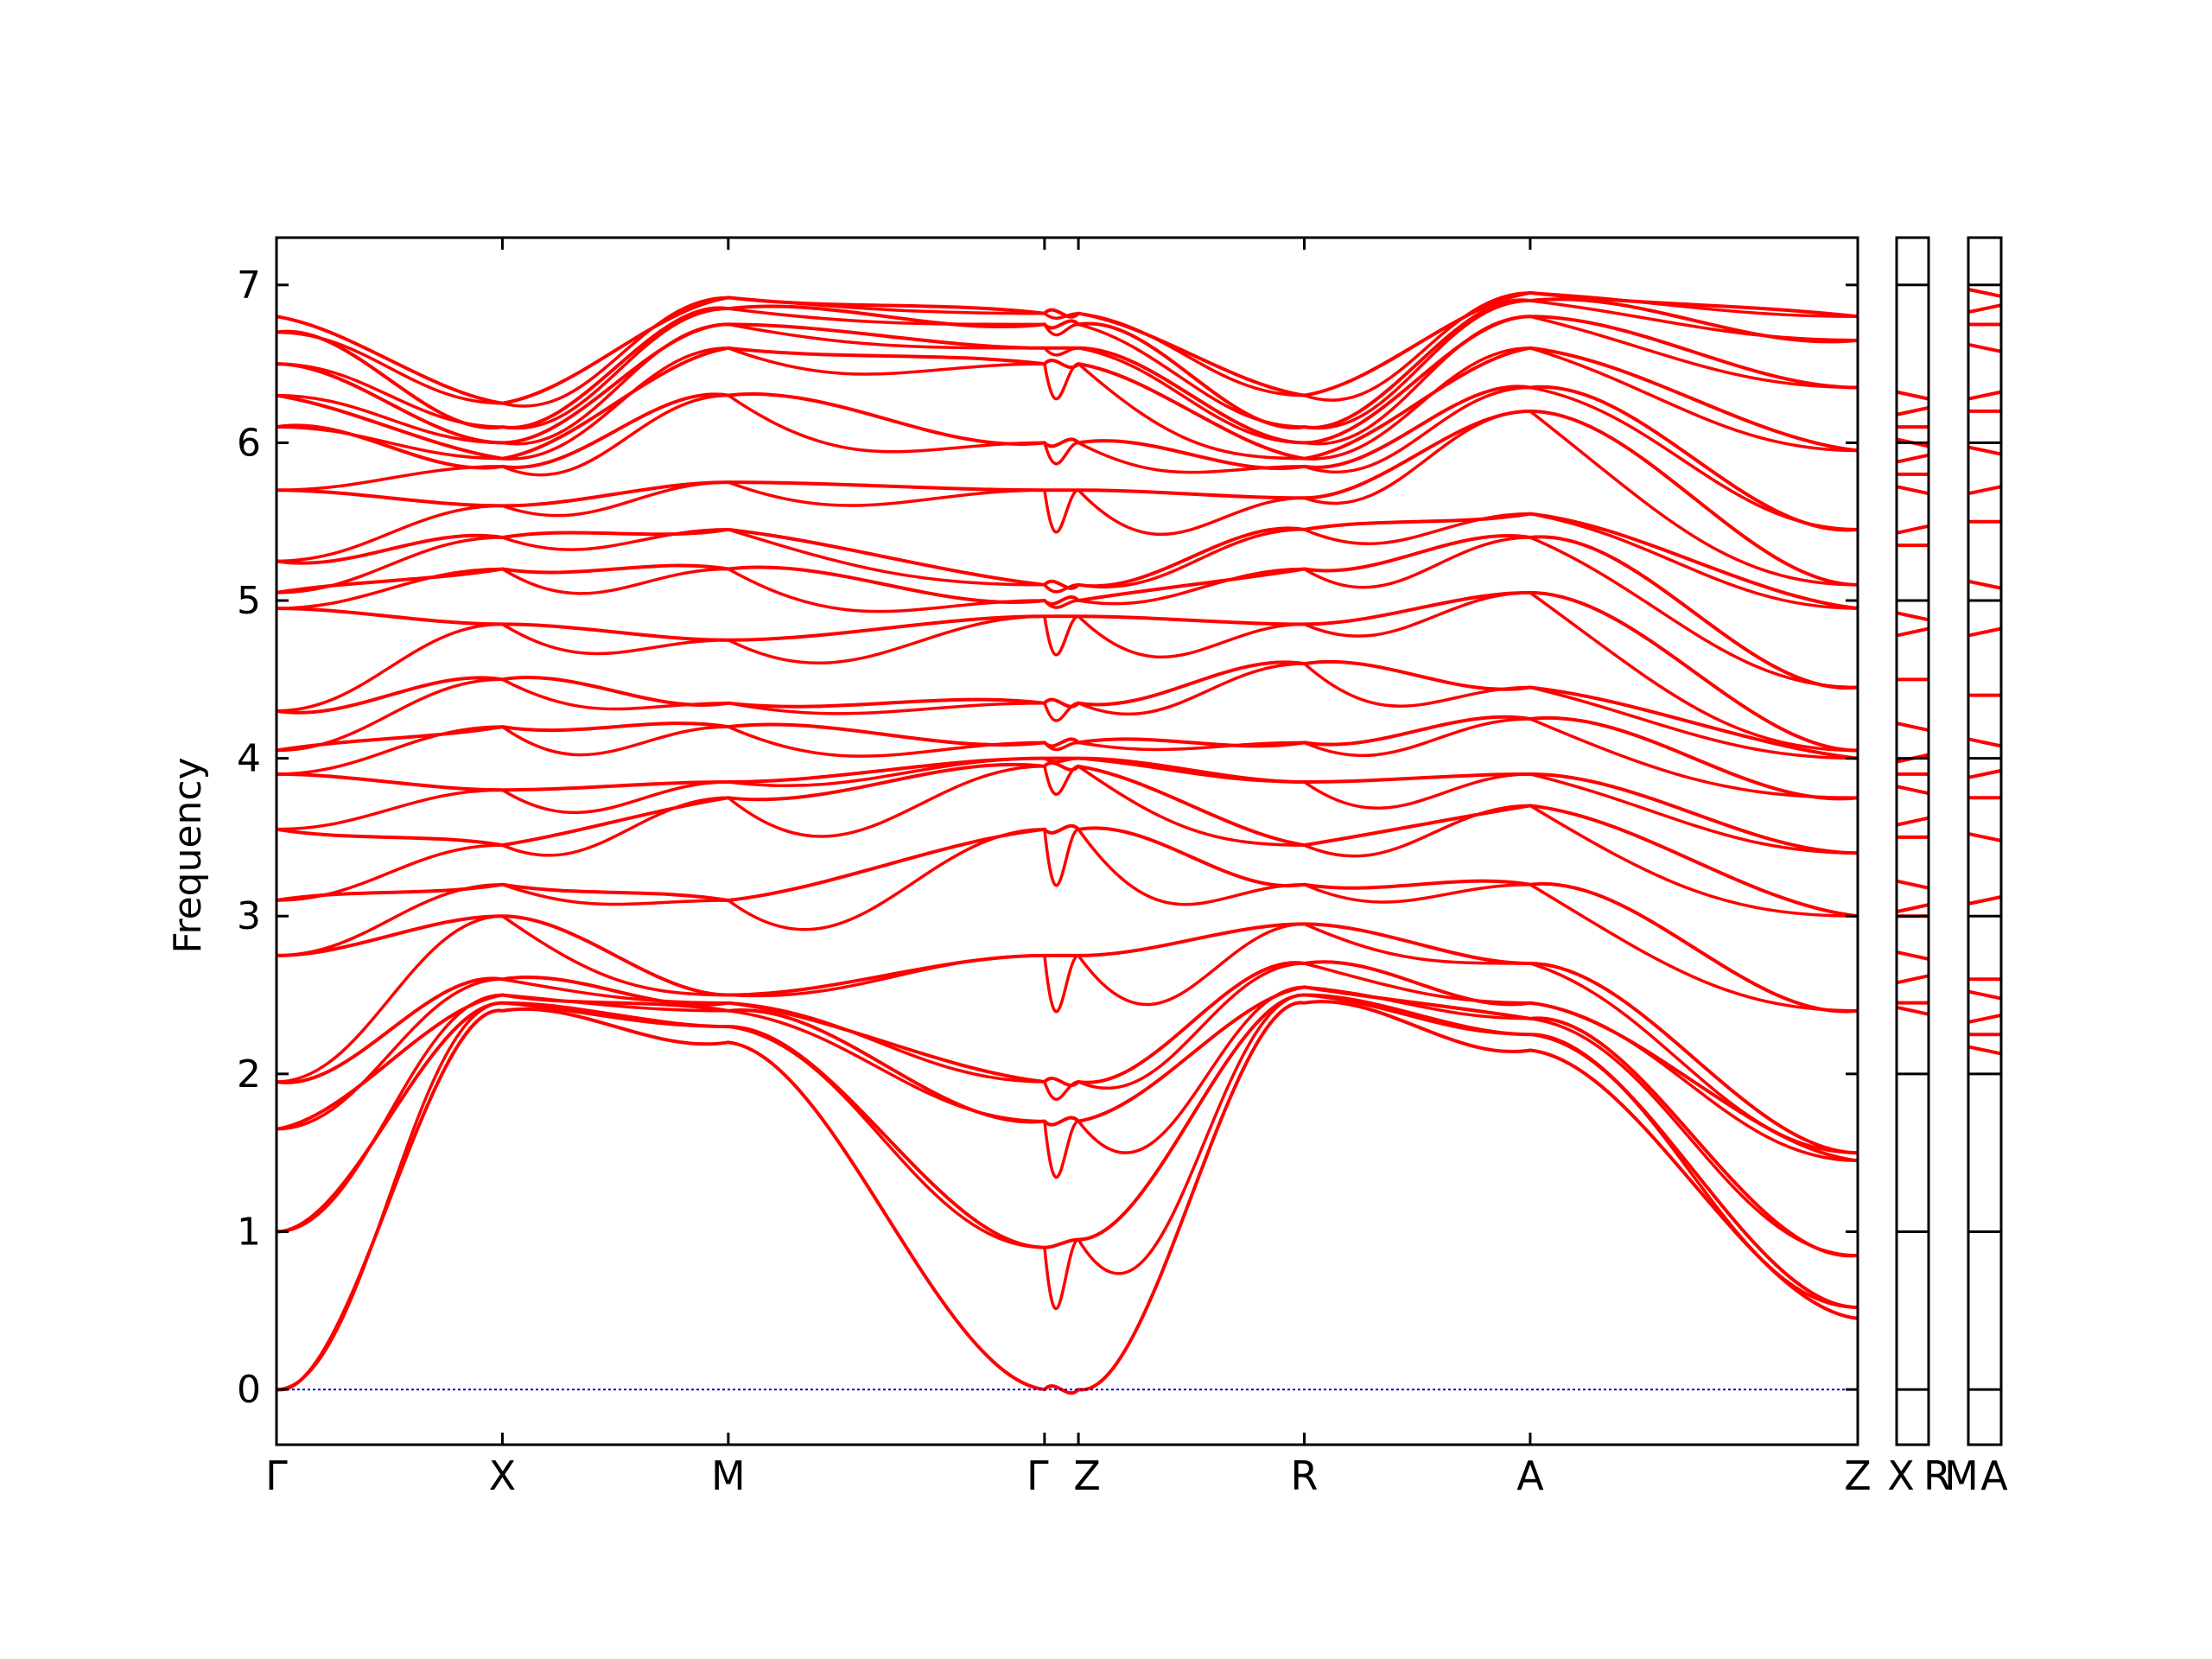 The image size is (2212, 1659). I want to click on zx-panel-frame, so click(1912, 841).